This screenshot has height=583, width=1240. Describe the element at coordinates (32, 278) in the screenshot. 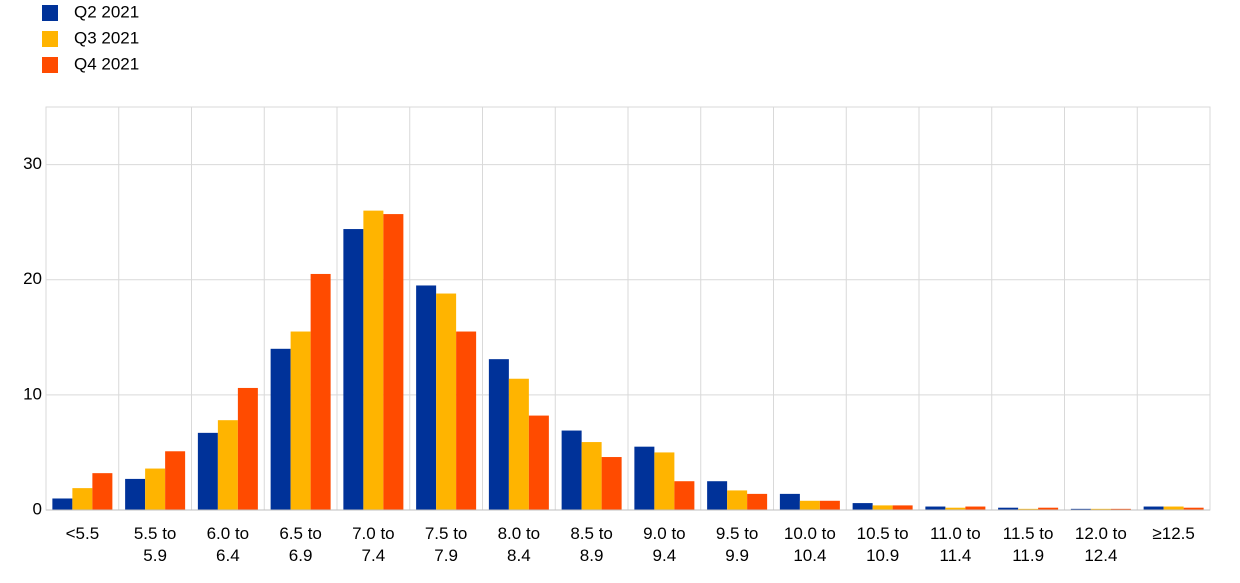

I see `y-tick-label: 20` at that location.